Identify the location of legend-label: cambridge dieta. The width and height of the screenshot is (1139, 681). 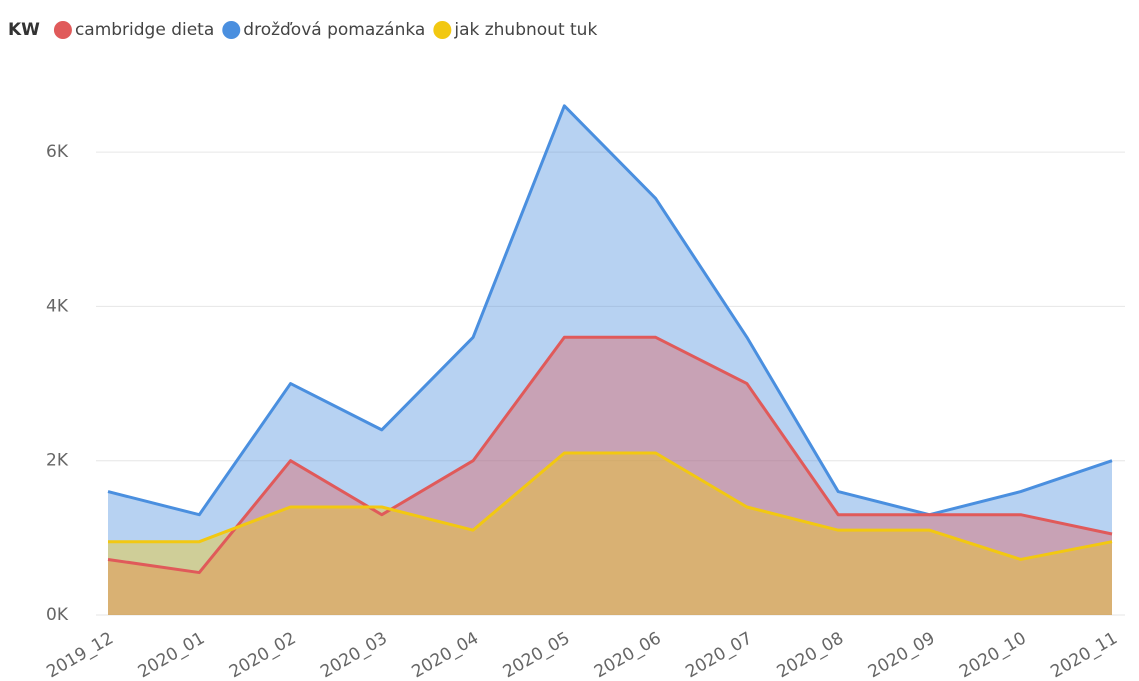
(144, 30).